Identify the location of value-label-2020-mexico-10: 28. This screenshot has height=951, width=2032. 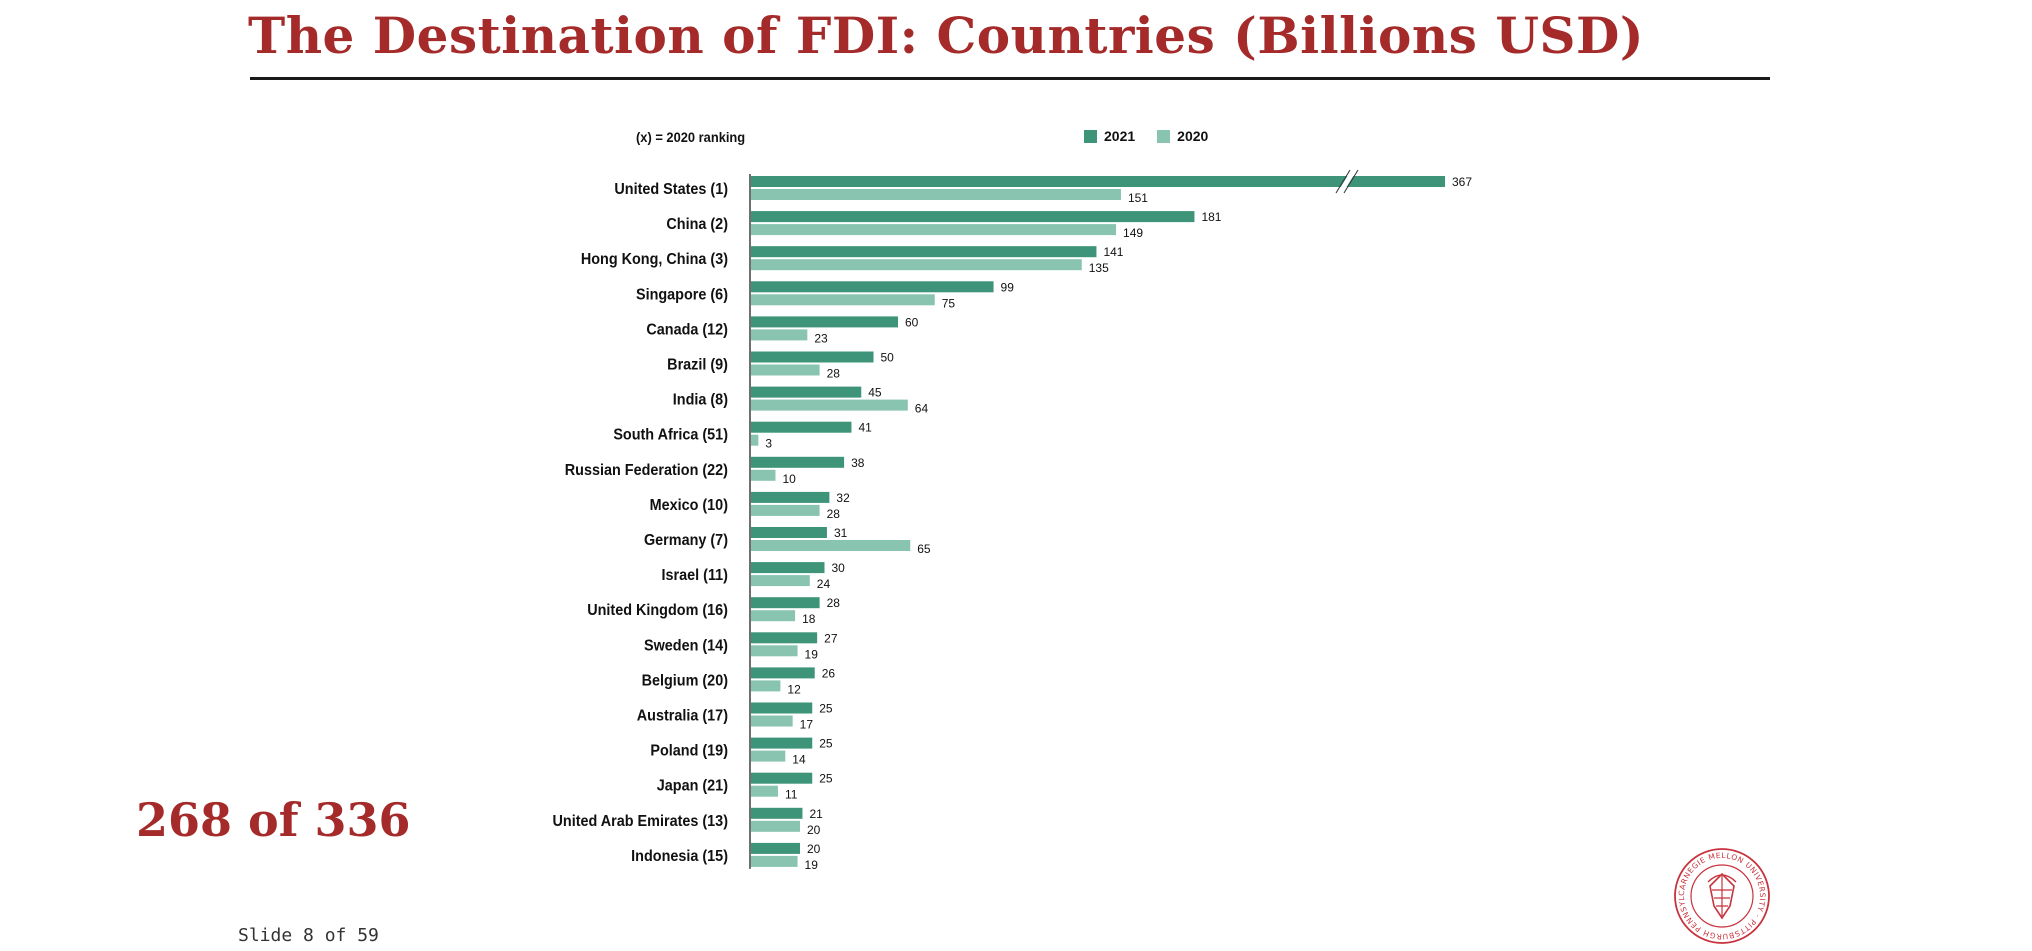
(834, 514).